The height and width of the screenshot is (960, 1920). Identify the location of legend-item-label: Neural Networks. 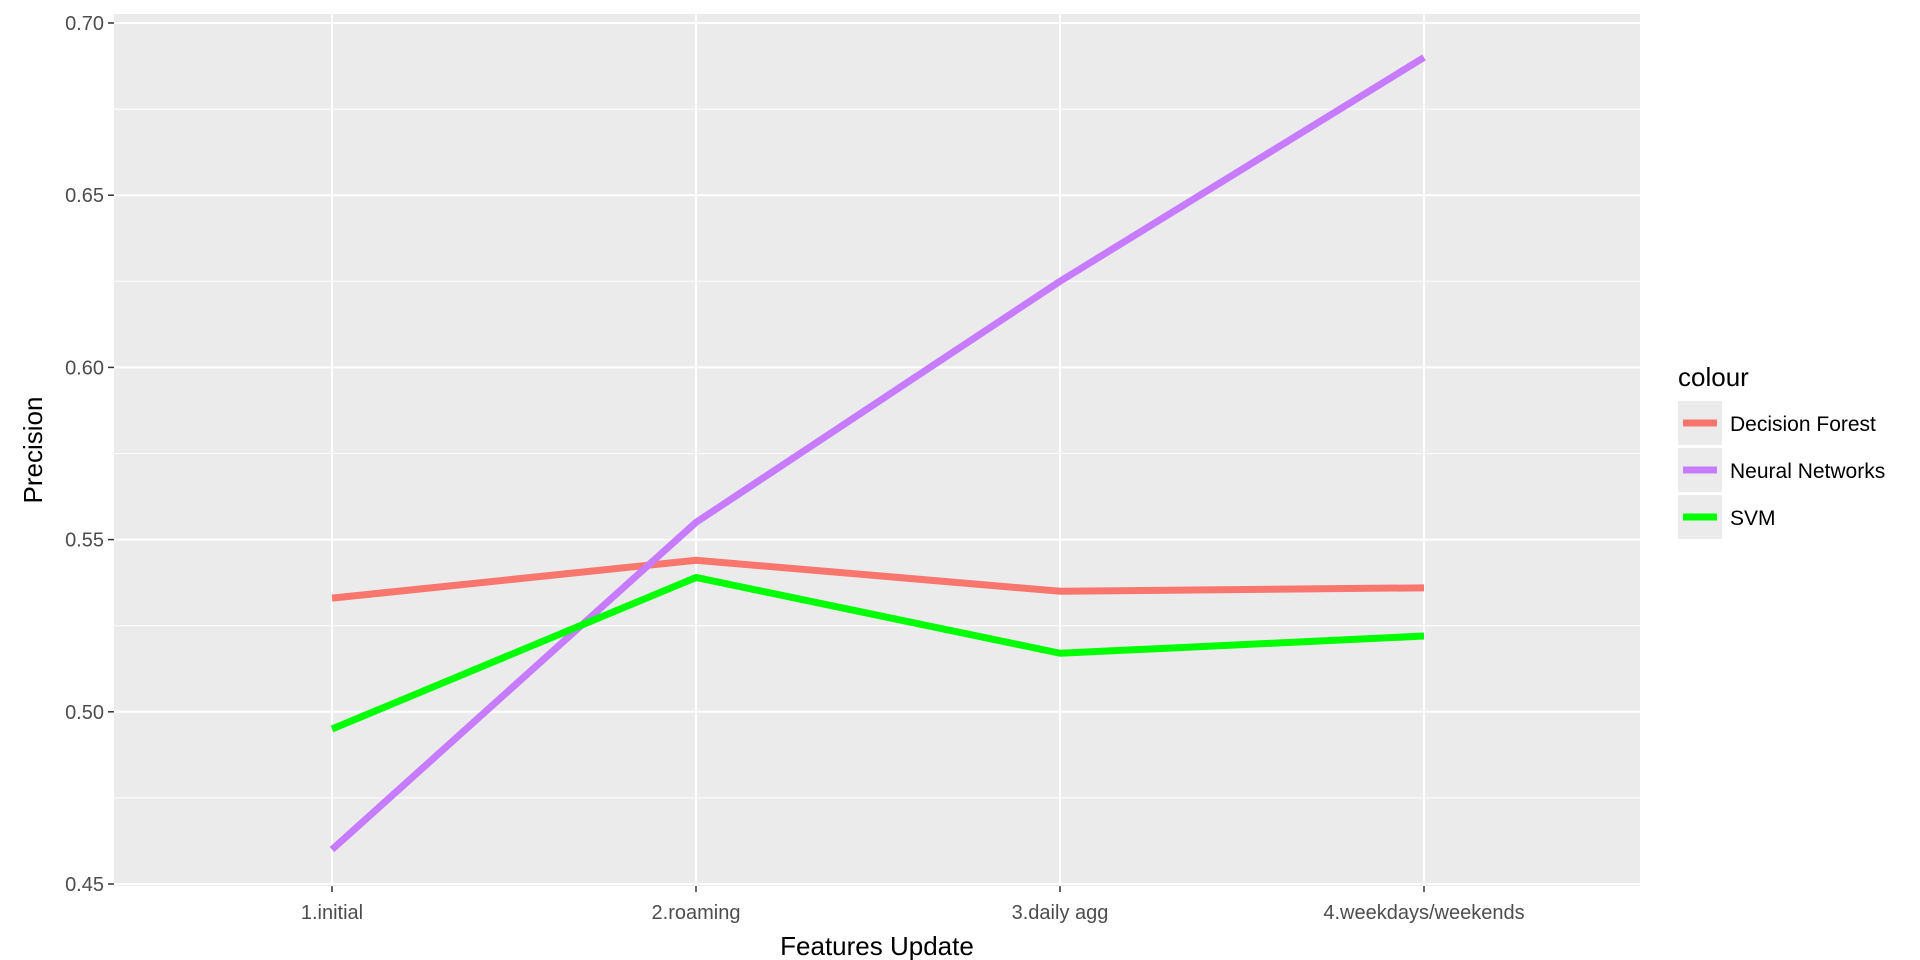
(1807, 471).